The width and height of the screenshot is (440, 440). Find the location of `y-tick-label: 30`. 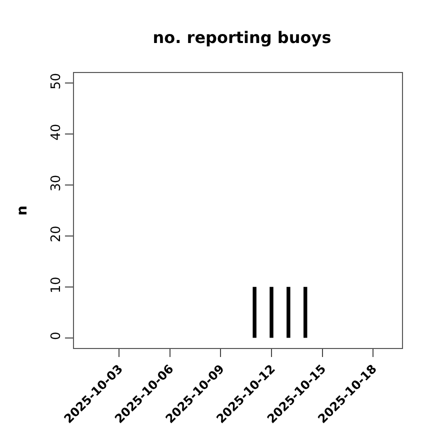

y-tick-label: 30 is located at coordinates (56, 183).